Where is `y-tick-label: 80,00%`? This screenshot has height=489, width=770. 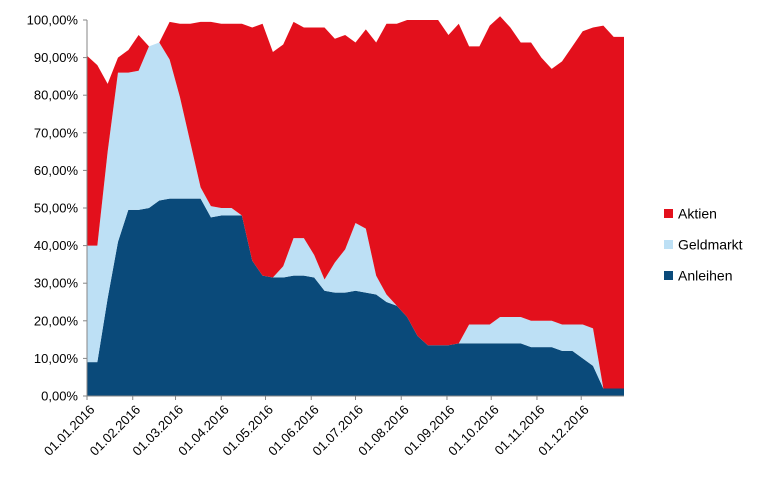
y-tick-label: 80,00% is located at coordinates (56, 95).